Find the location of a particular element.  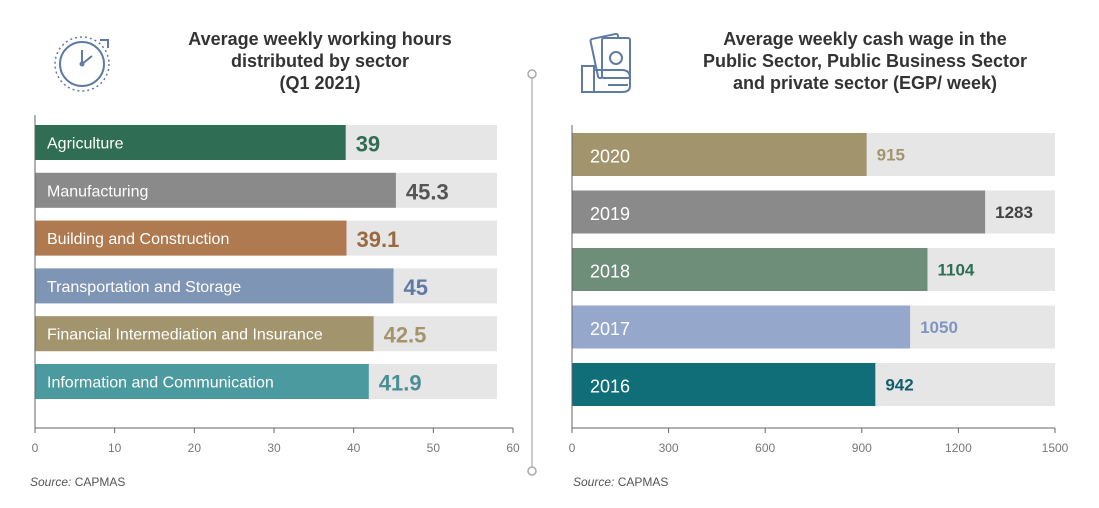

wage-category-label: 2018 is located at coordinates (610, 272).